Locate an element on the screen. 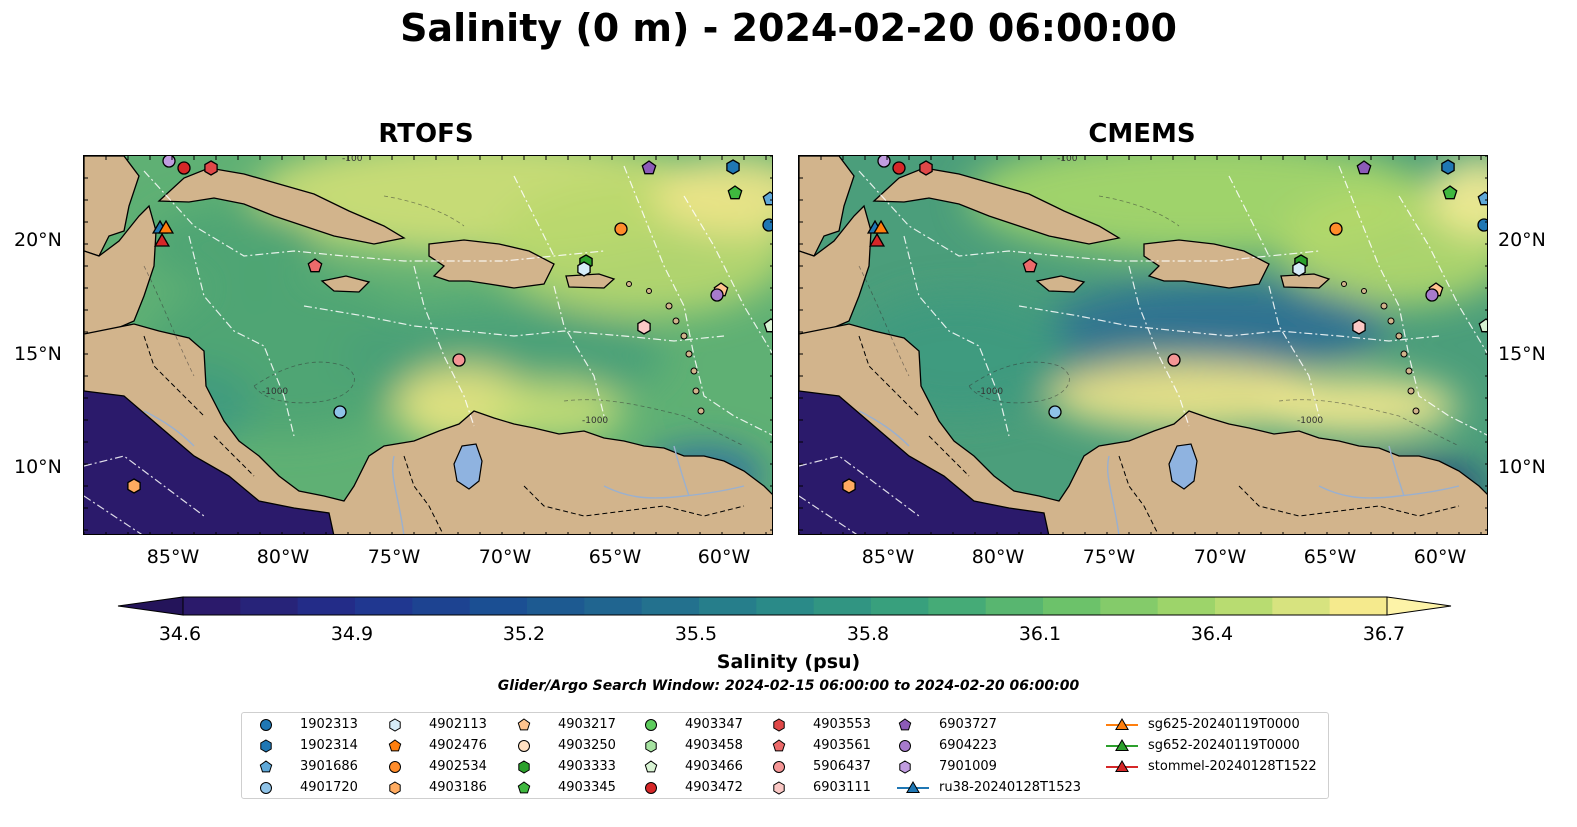  legend-label: 4903333 is located at coordinates (587, 766).